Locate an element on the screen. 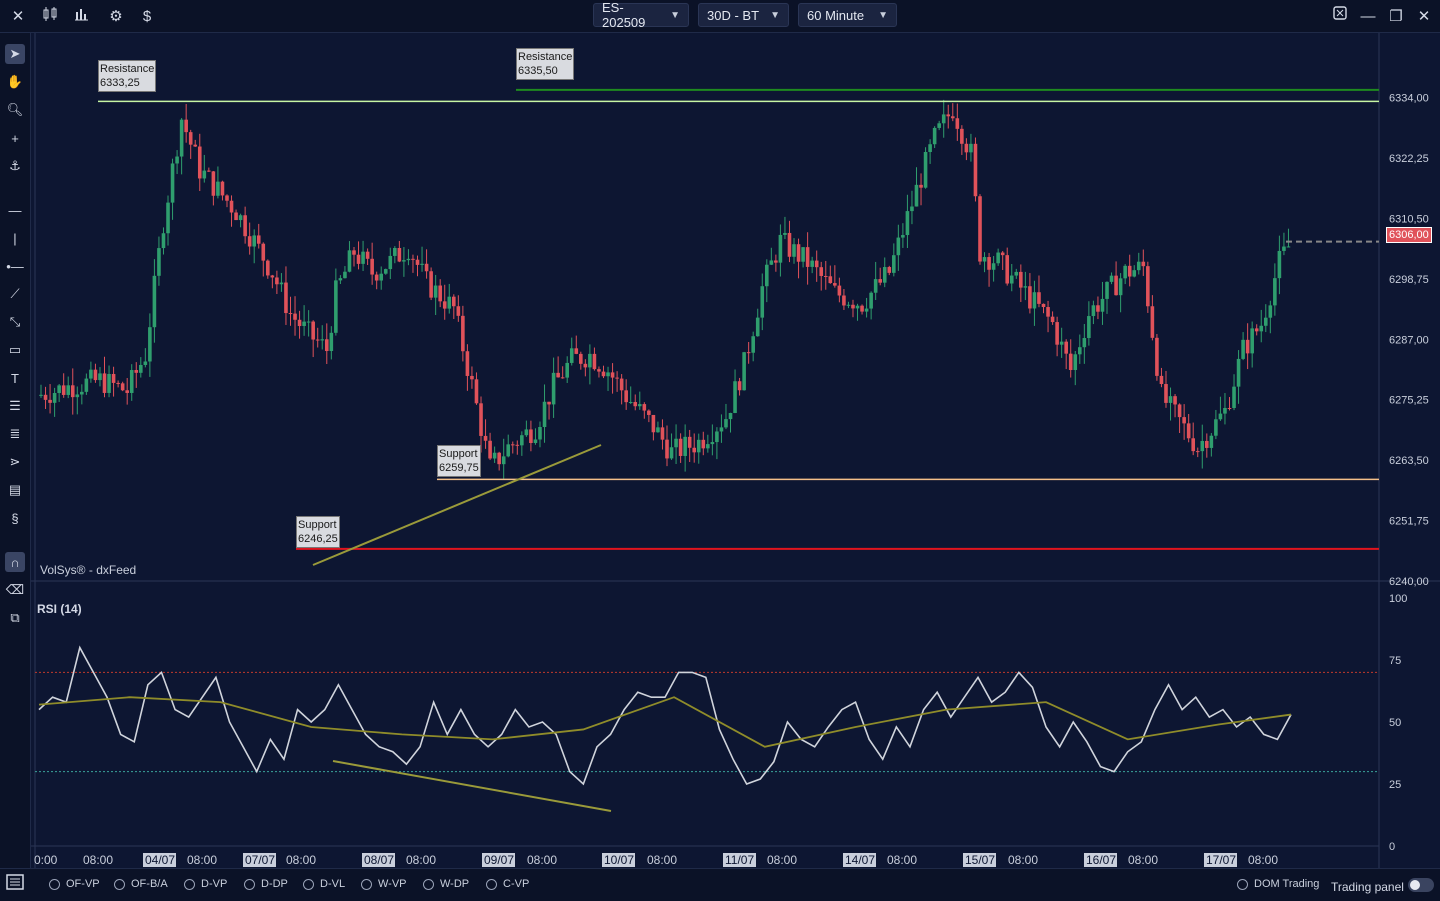 The width and height of the screenshot is (1440, 901). horizontal-line-icon: — is located at coordinates (15, 210).